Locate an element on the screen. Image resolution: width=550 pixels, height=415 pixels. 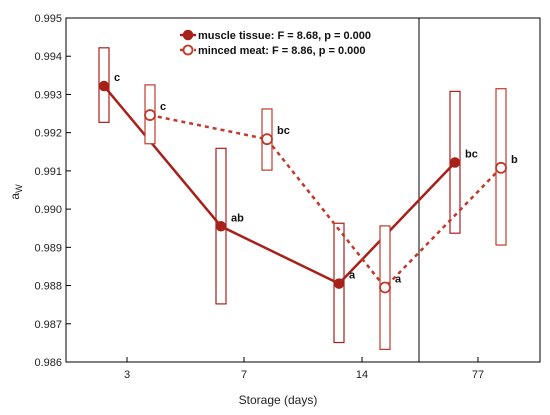
legend-label-muscle: muscle tissue: F = 8.68, p = 0.000 is located at coordinates (284, 36).